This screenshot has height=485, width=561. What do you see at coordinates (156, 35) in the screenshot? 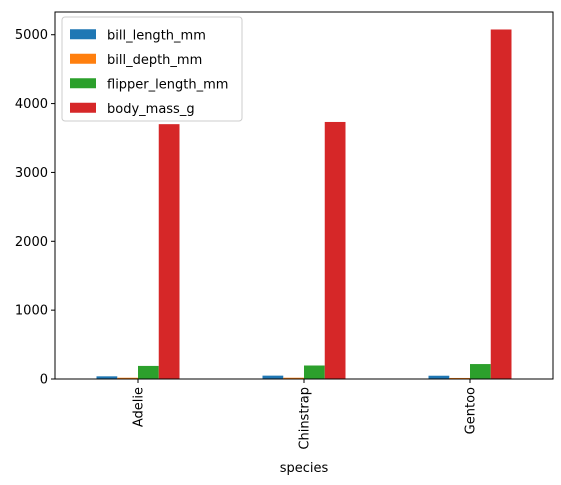
I see `legend-label-bill_length_mm: bill_length_mm` at bounding box center [156, 35].